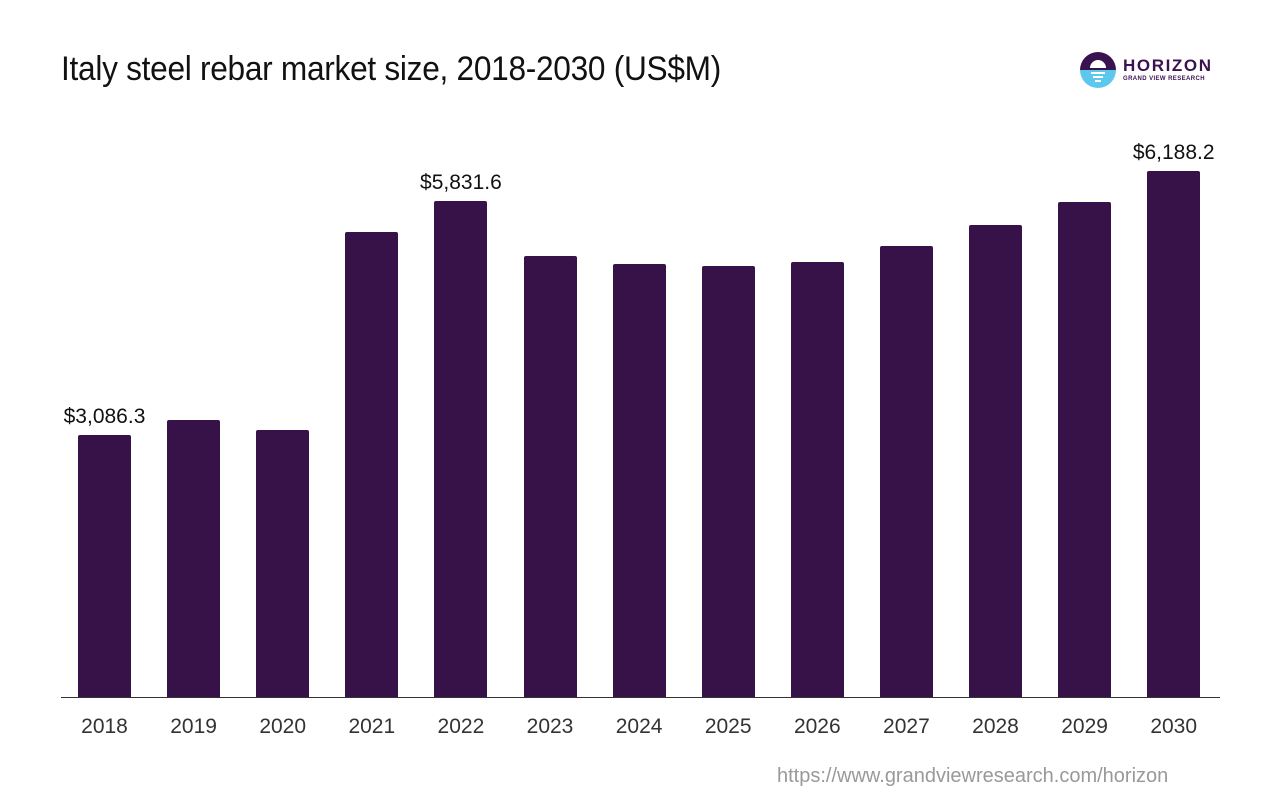 The height and width of the screenshot is (800, 1280). What do you see at coordinates (1174, 434) in the screenshot?
I see `bar-2030` at bounding box center [1174, 434].